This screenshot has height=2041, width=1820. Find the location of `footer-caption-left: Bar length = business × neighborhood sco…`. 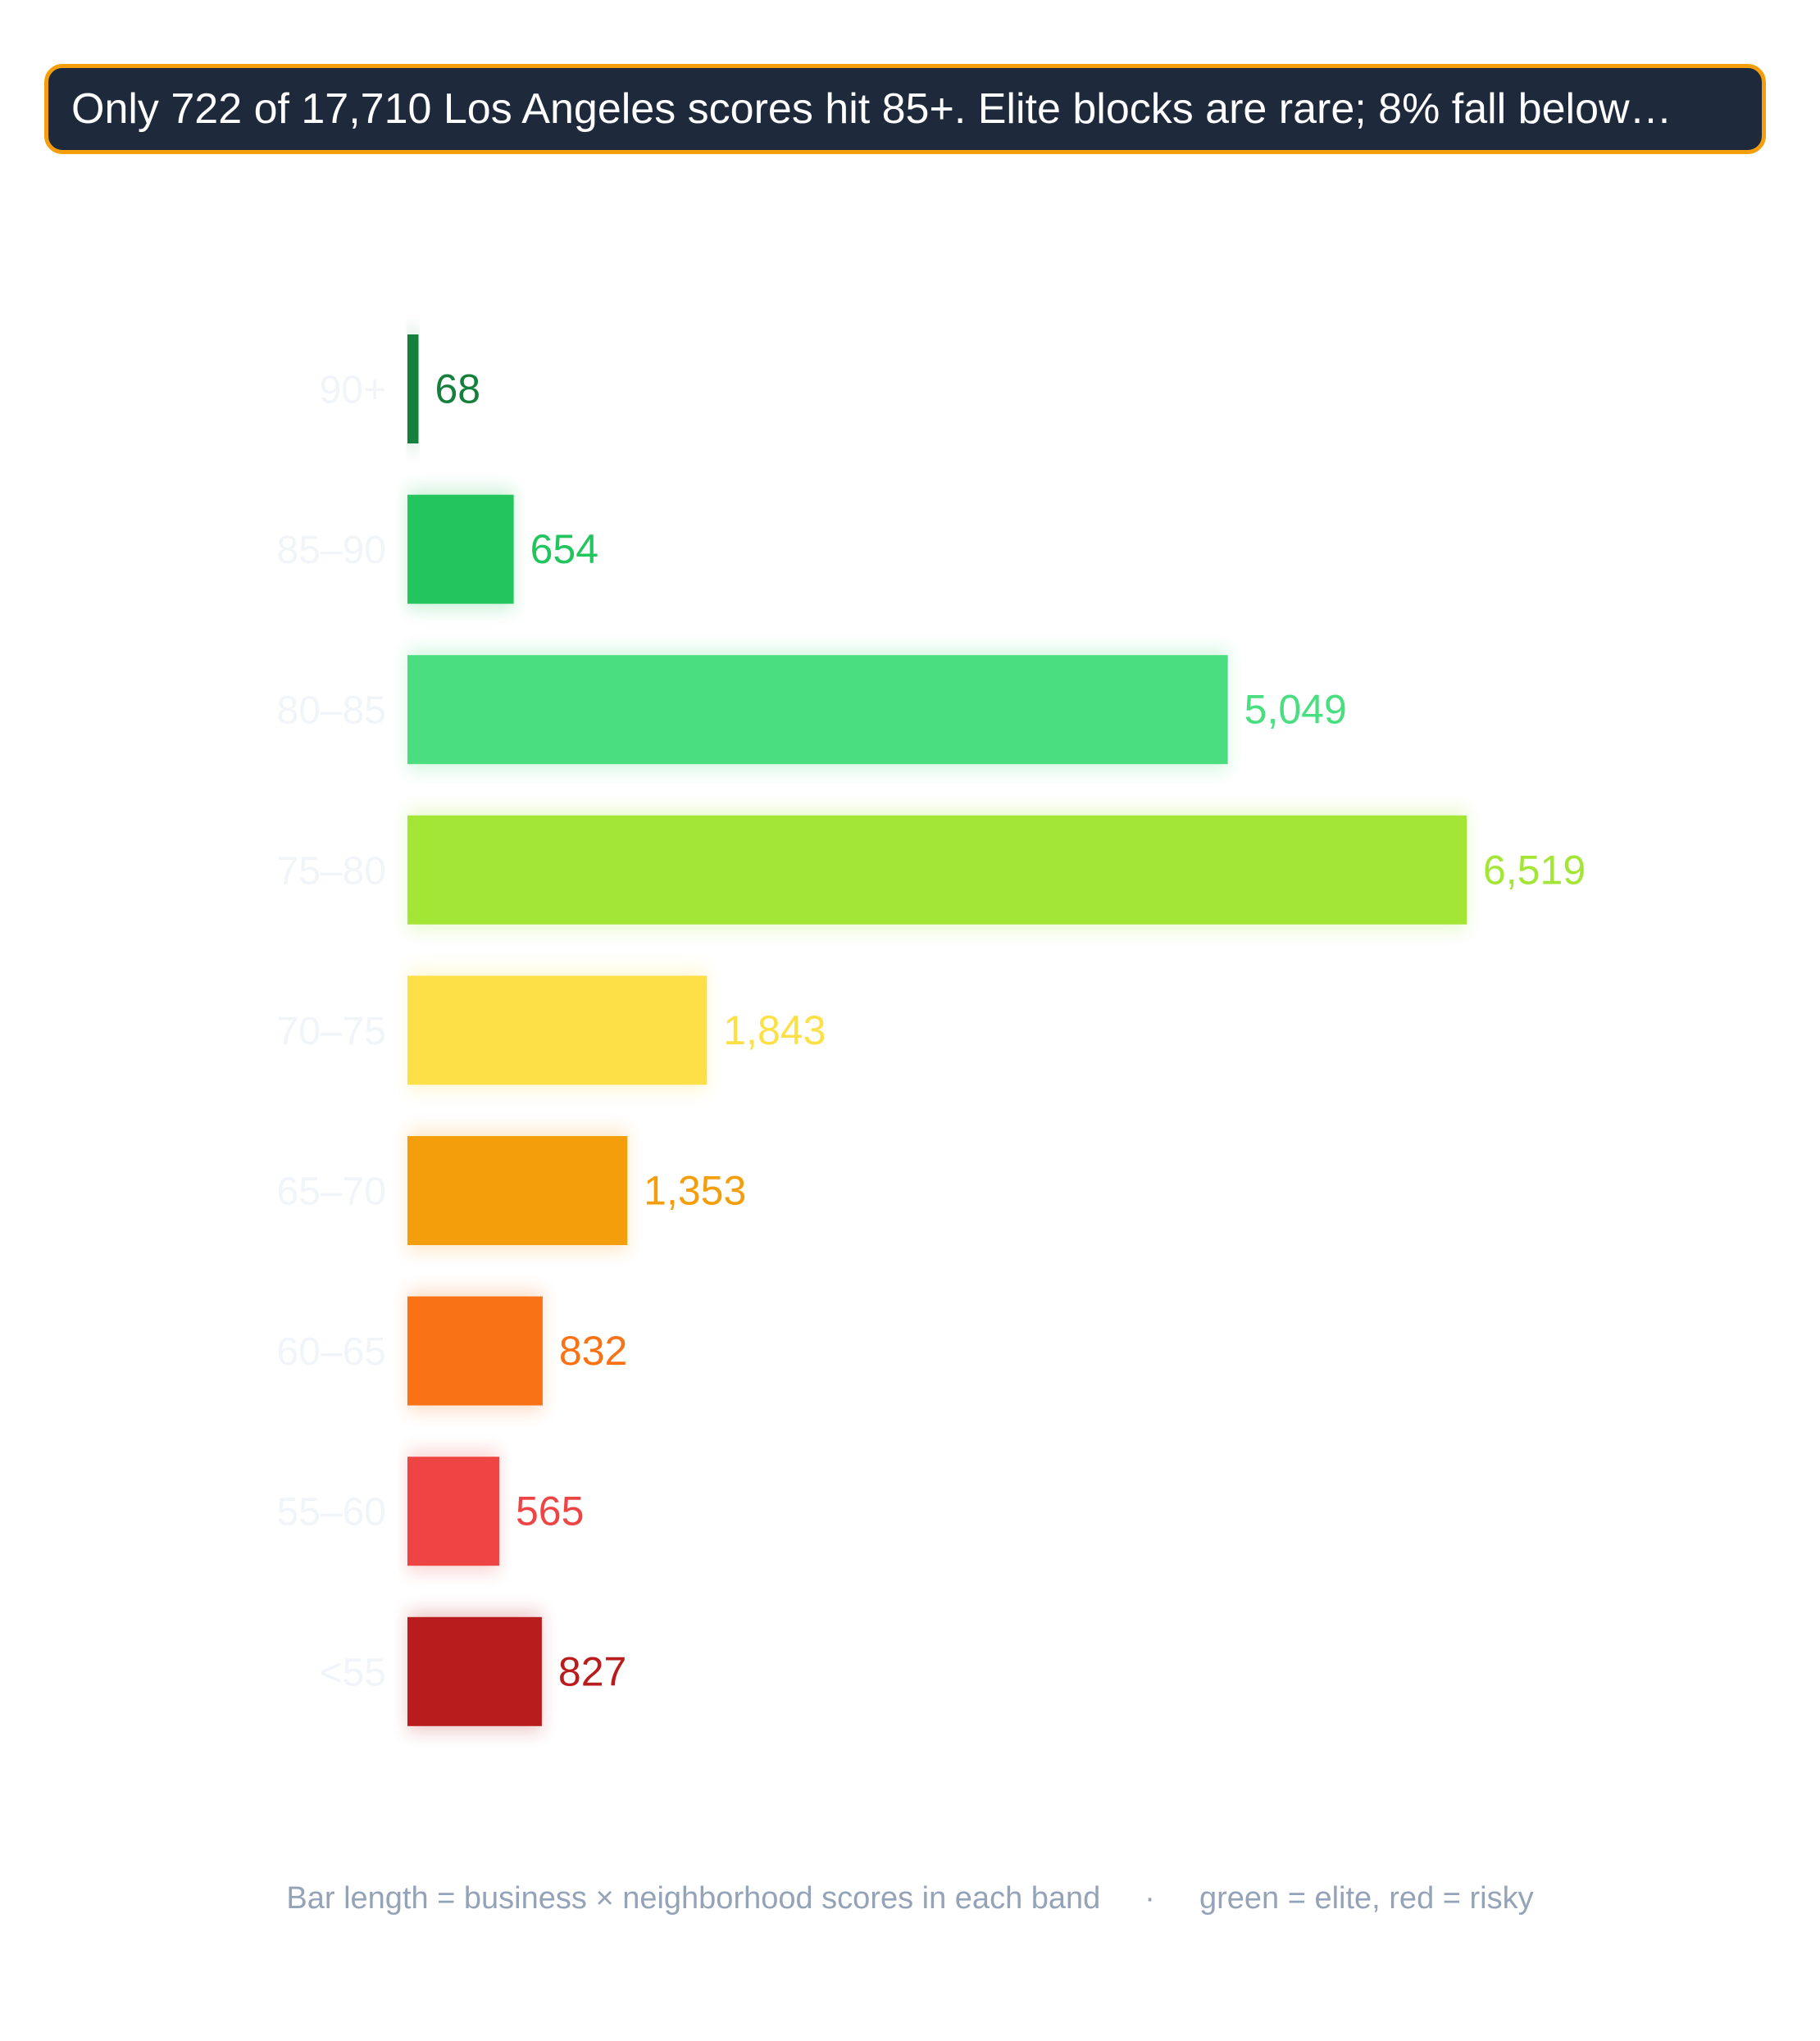

footer-caption-left: Bar length = business × neighborhood sco… is located at coordinates (693, 1899).